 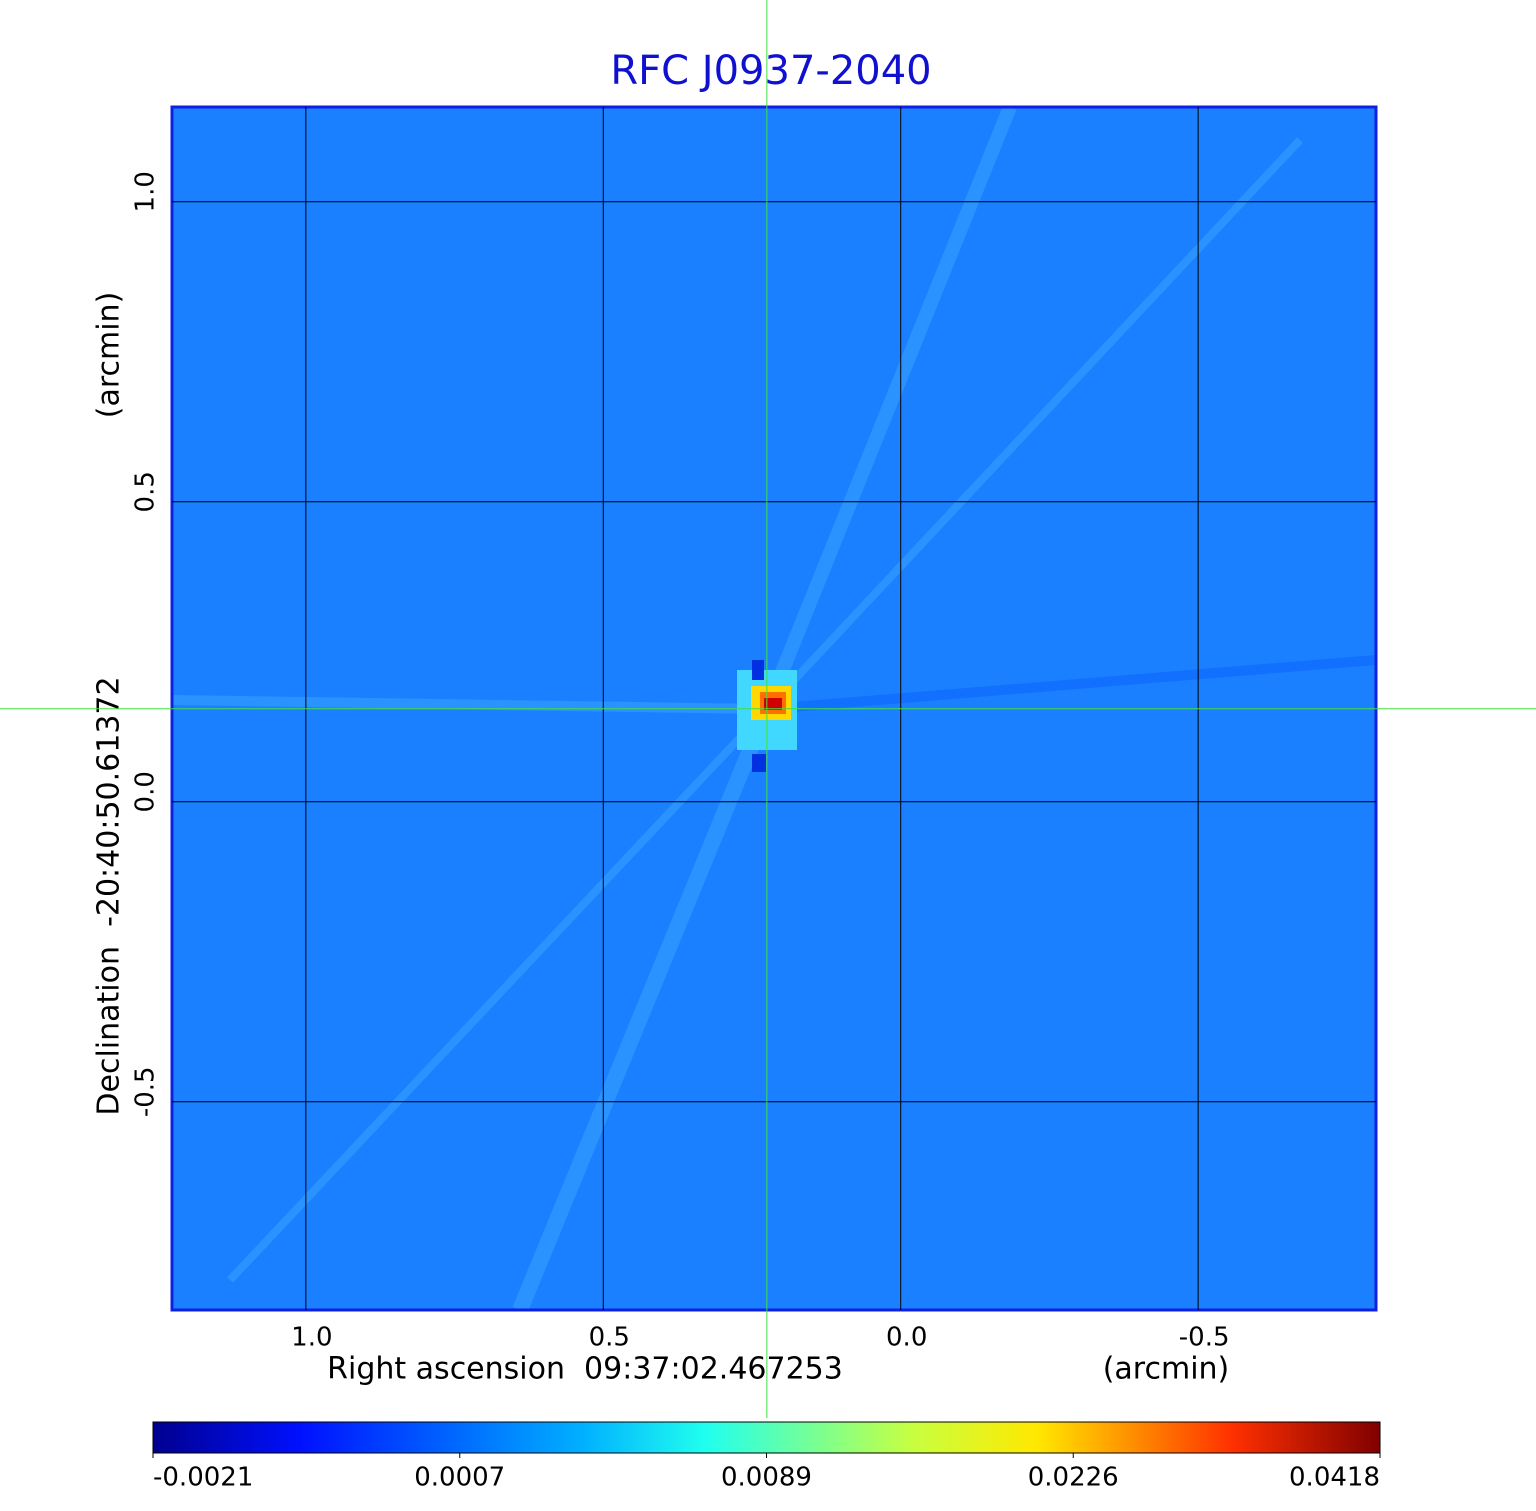 I want to click on colorbar-tick-label: 0.0007, so click(x=459, y=1478).